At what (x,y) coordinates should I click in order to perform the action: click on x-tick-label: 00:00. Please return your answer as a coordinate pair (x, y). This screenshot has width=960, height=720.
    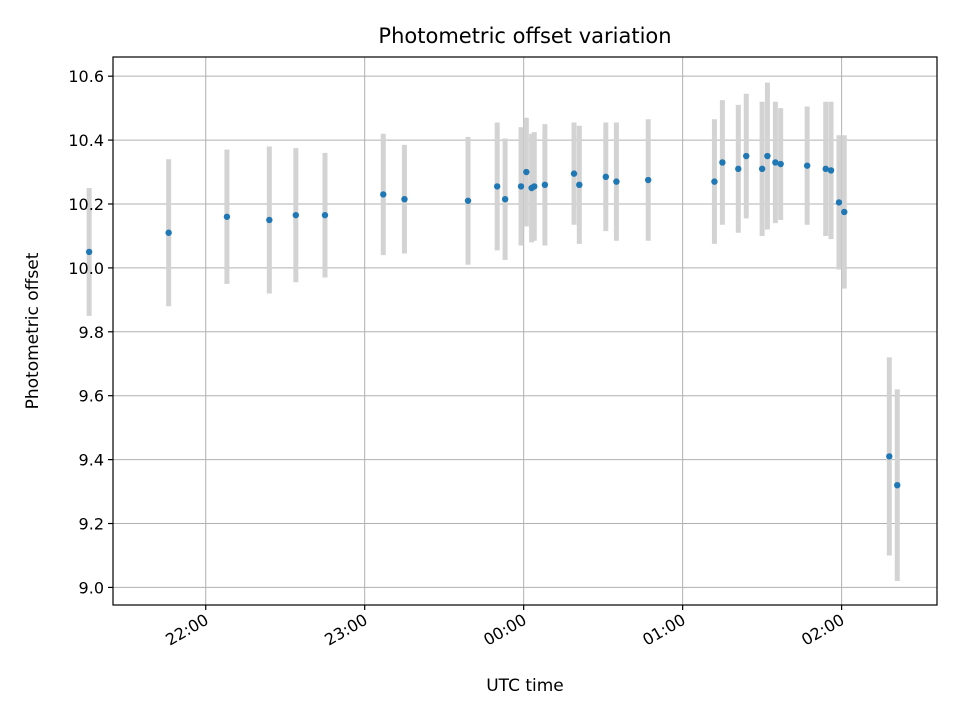
    Looking at the image, I should click on (504, 630).